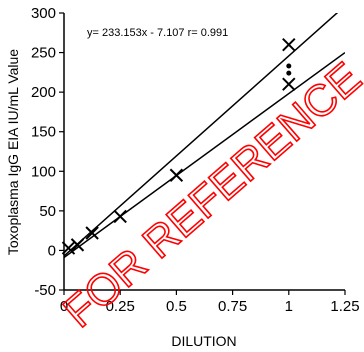  I want to click on regression-annotation: y= 233.153x - 7.107 r= 0.991, so click(157, 33).